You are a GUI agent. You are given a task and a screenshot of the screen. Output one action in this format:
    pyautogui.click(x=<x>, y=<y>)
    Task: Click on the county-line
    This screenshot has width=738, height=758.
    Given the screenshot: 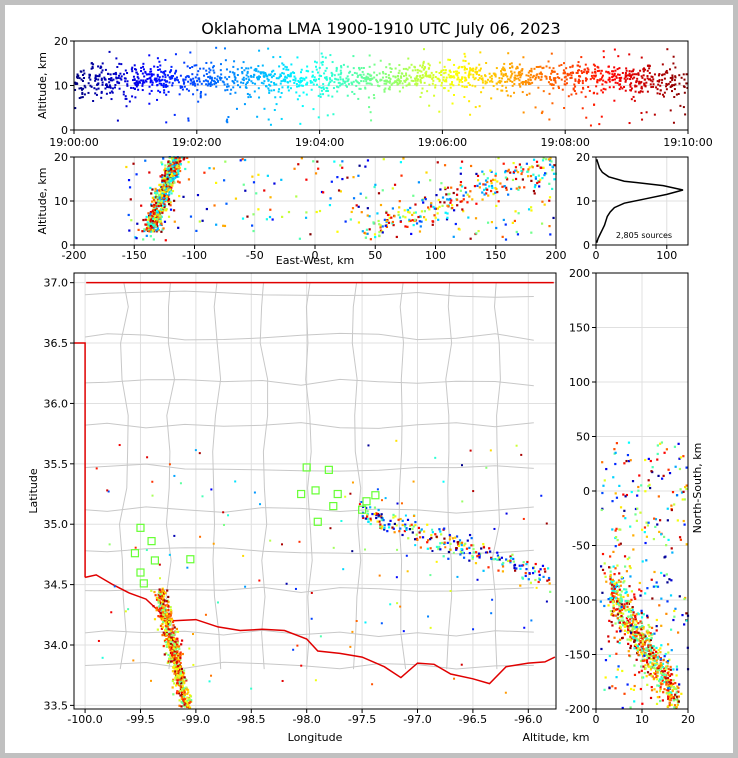 What is the action you would take?
    pyautogui.click(x=309, y=665)
    